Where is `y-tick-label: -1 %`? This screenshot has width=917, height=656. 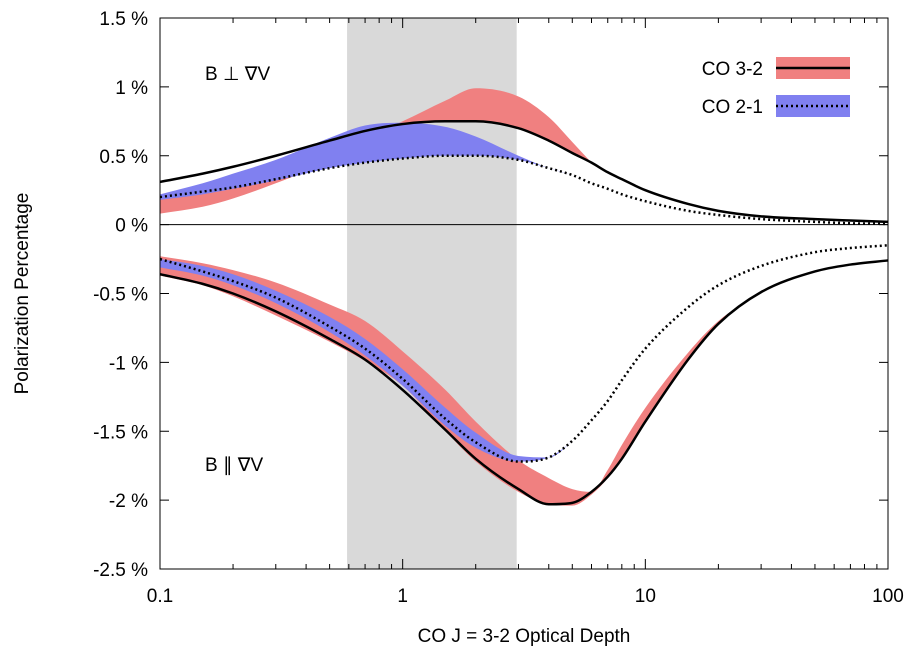 y-tick-label: -1 % is located at coordinates (128, 363).